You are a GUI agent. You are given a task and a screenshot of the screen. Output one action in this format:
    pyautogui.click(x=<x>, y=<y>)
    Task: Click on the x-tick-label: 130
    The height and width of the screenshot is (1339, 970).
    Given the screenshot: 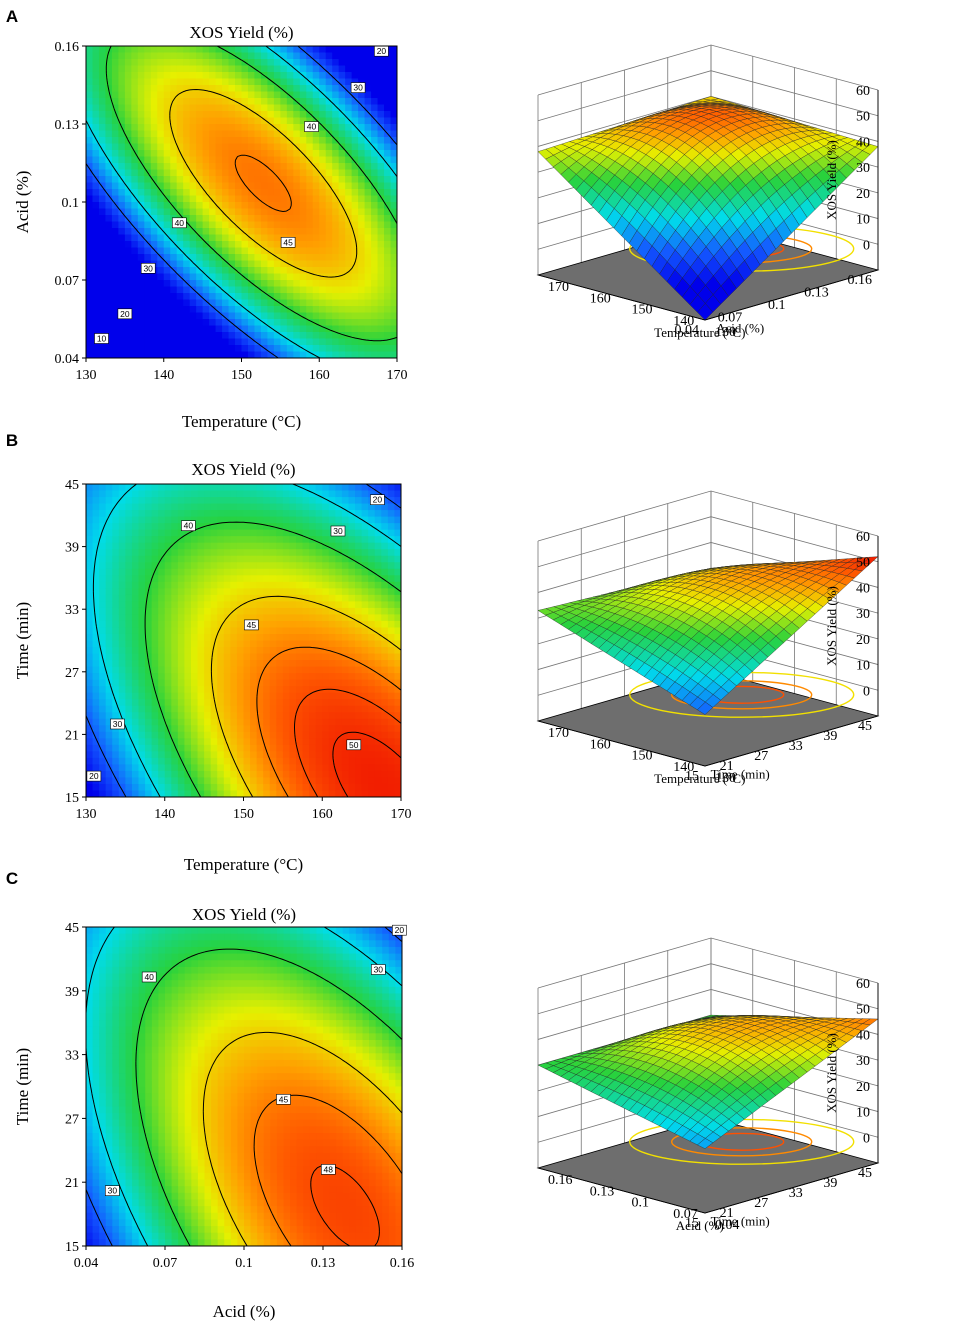 What is the action you would take?
    pyautogui.click(x=86, y=375)
    